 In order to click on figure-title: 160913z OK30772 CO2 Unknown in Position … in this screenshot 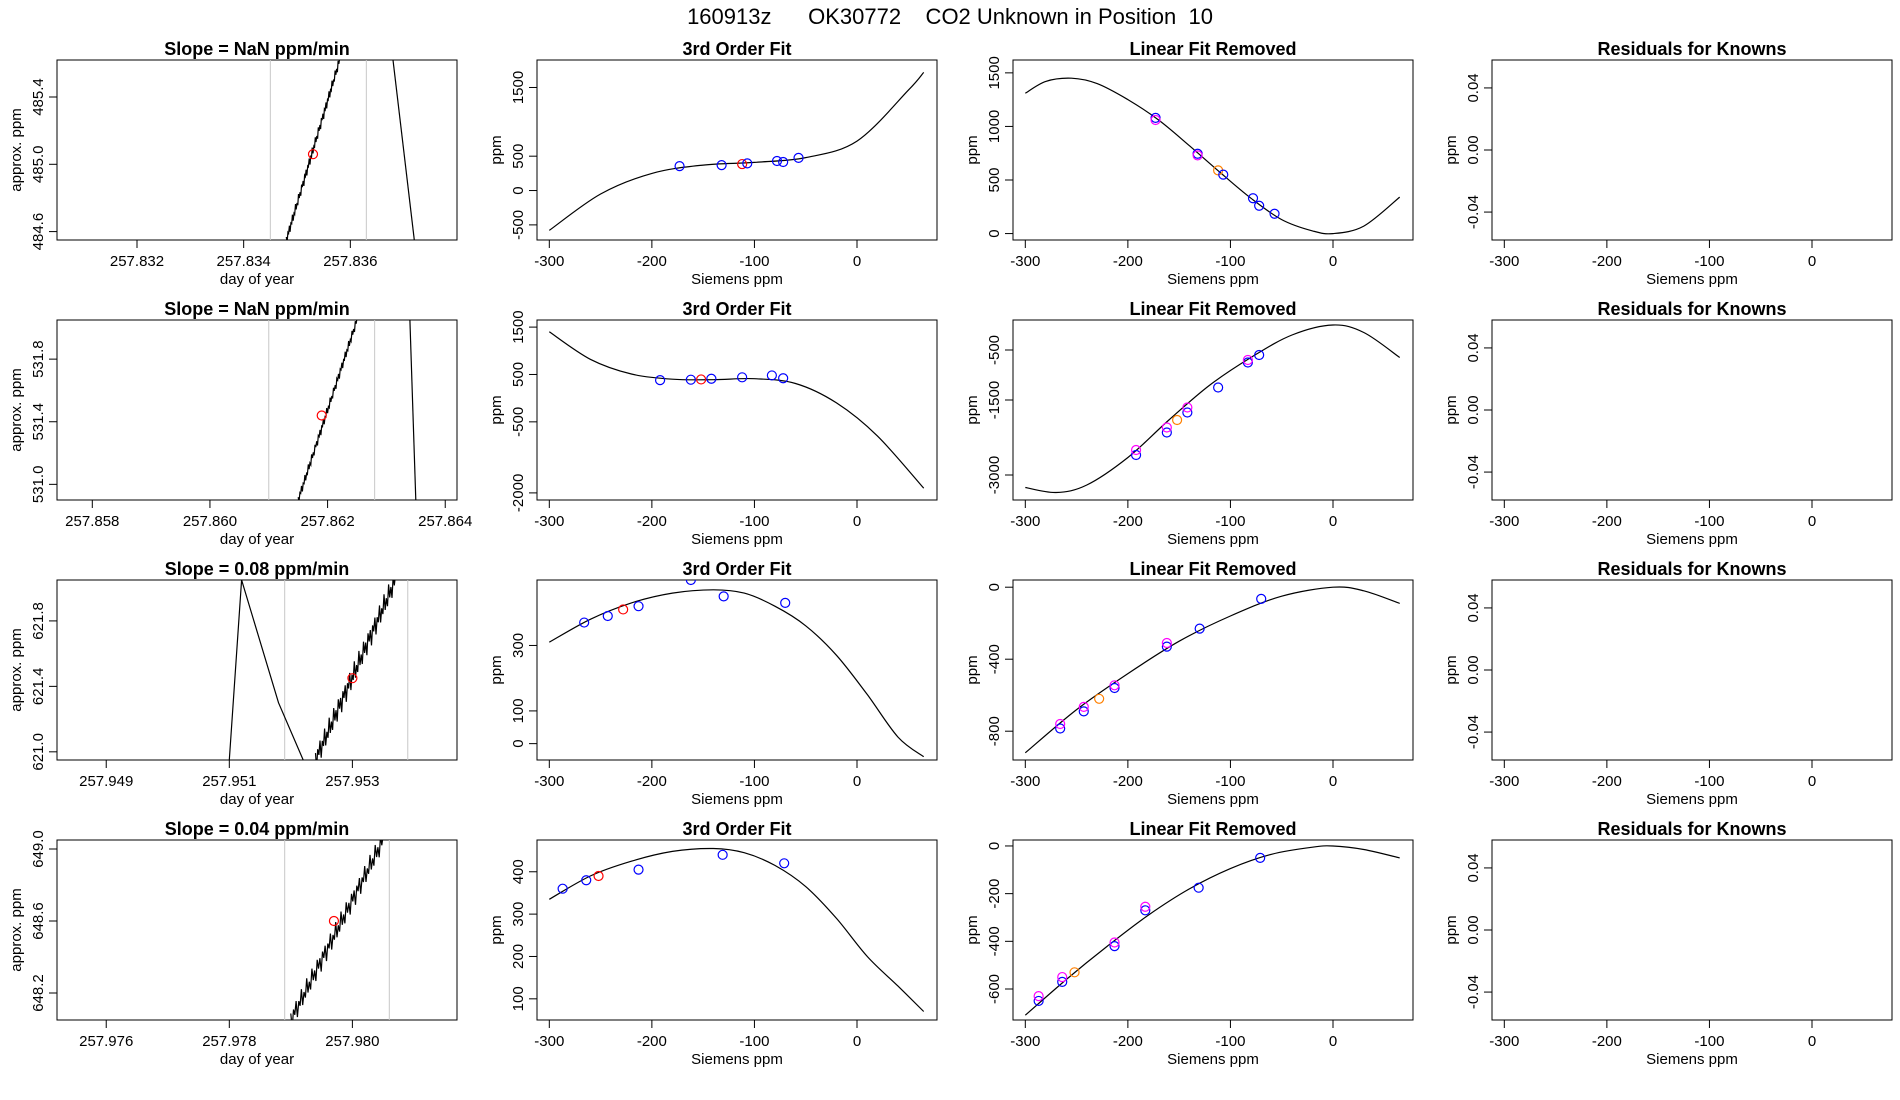, I will do `click(950, 16)`.